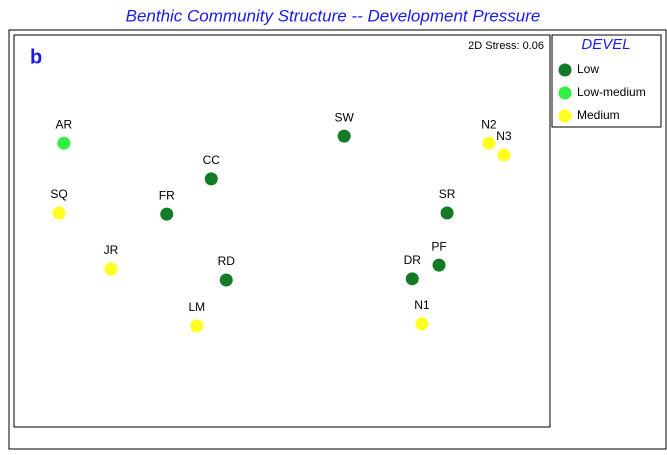 The height and width of the screenshot is (455, 667). What do you see at coordinates (345, 117) in the screenshot?
I see `point-label: SW` at bounding box center [345, 117].